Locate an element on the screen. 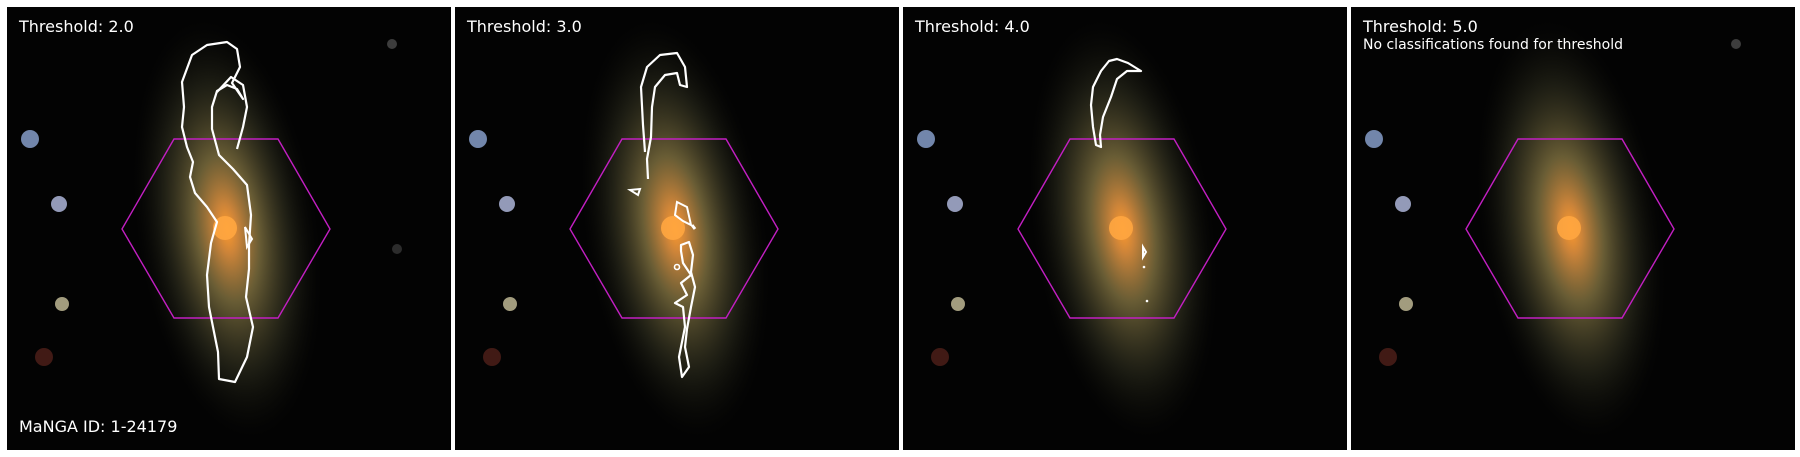 This screenshot has height=457, width=1800. threshold-label: Threshold: 4.0 is located at coordinates (972, 26).